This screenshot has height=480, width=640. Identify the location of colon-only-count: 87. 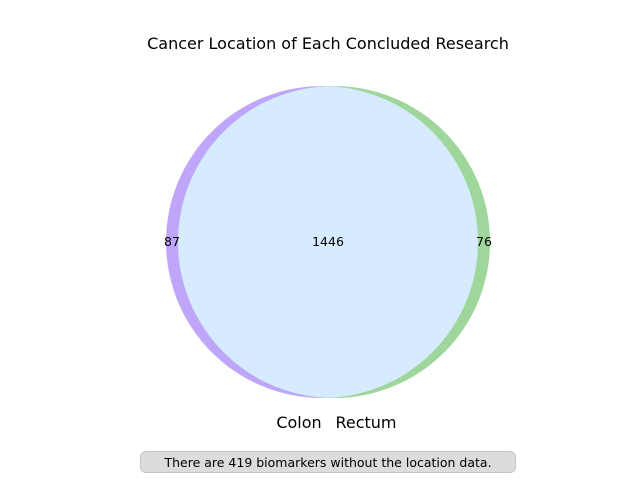
(172, 241).